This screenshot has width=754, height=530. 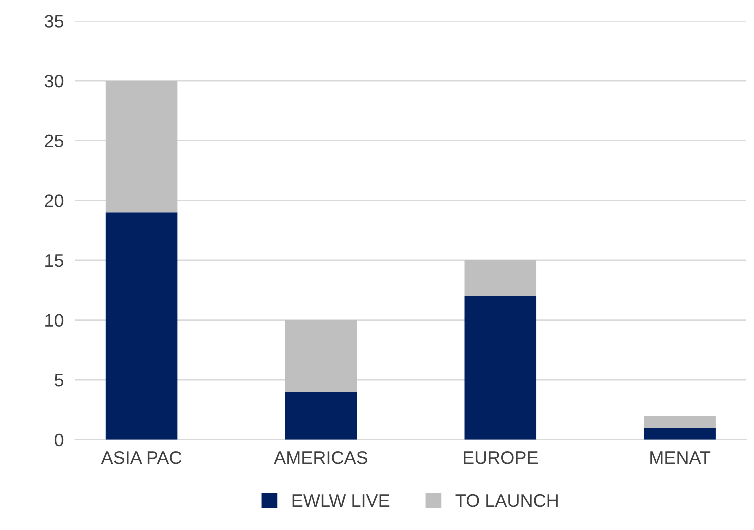 What do you see at coordinates (680, 458) in the screenshot?
I see `x-tick-label: MENAT` at bounding box center [680, 458].